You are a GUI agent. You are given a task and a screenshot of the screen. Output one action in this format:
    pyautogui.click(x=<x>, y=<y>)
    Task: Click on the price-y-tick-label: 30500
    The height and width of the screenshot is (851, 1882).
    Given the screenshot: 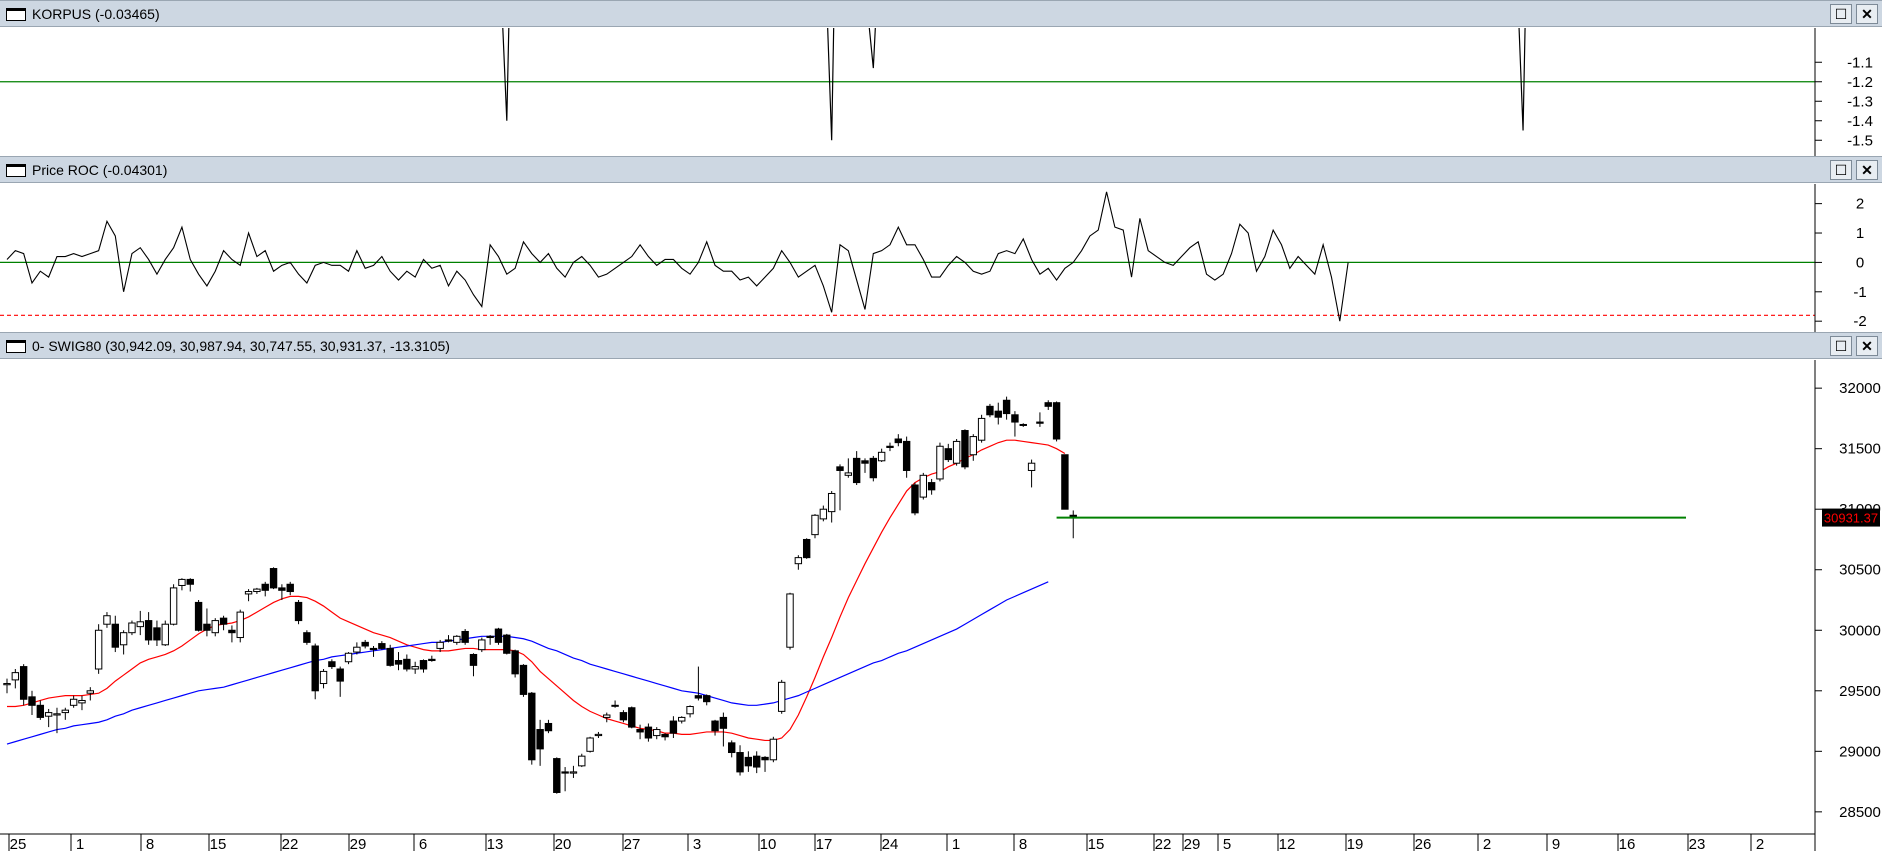 What is the action you would take?
    pyautogui.click(x=1860, y=570)
    